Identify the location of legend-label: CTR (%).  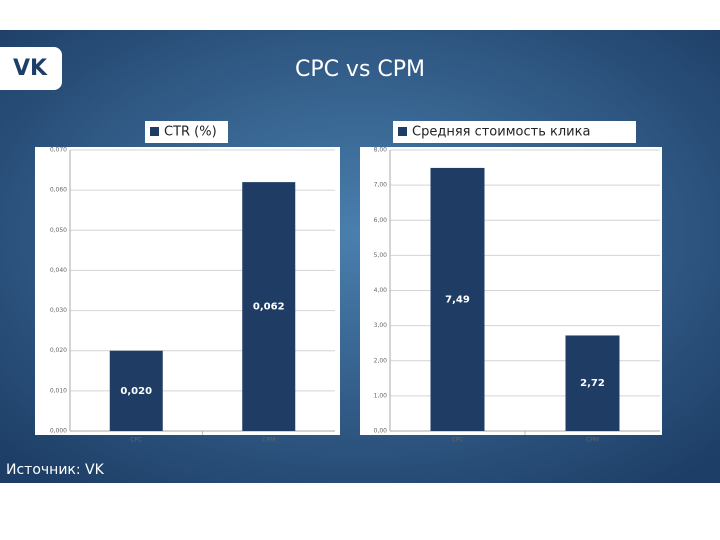
(190, 132).